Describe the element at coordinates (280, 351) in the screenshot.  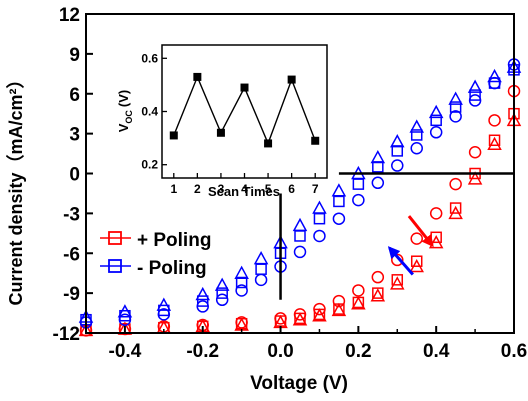
I see `x-tick-label: 0.0` at that location.